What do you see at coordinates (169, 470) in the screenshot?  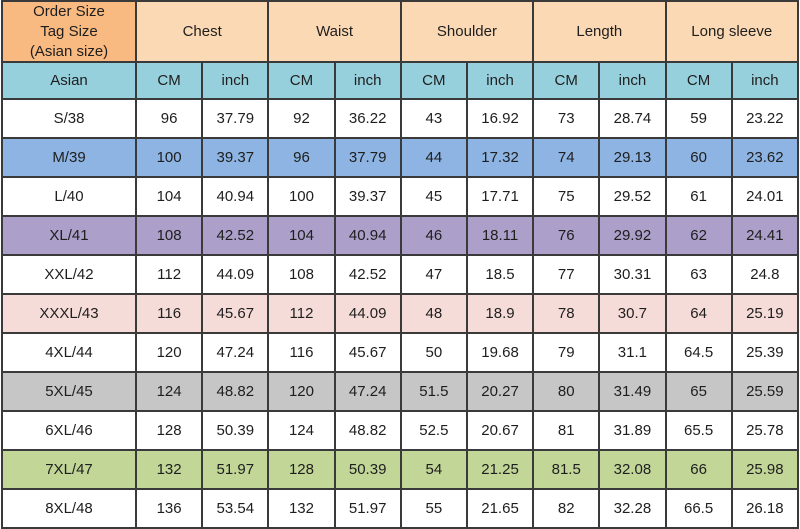 I see `value-cell: 132` at bounding box center [169, 470].